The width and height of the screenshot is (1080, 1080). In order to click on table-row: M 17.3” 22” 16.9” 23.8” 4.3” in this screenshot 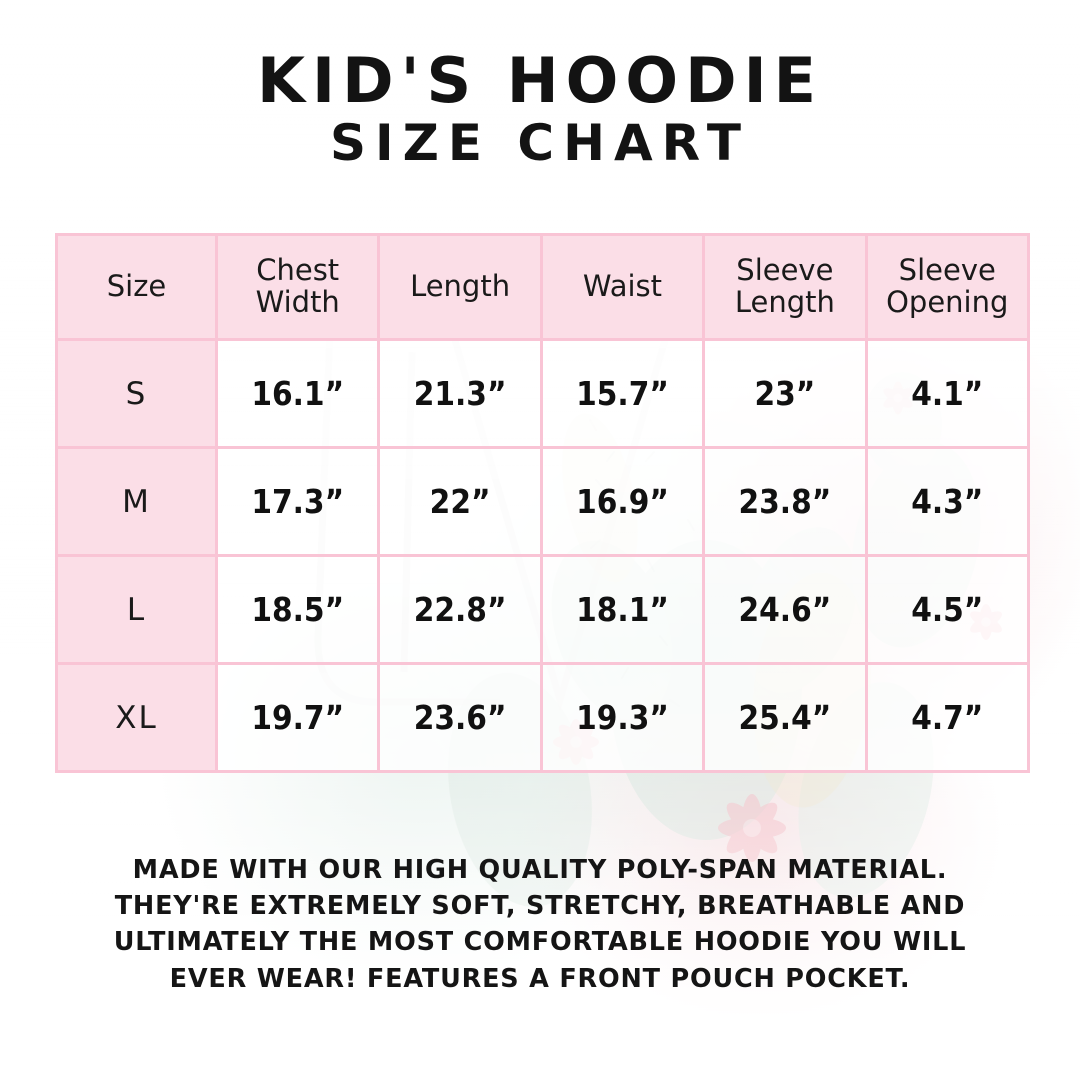, I will do `click(542, 501)`.